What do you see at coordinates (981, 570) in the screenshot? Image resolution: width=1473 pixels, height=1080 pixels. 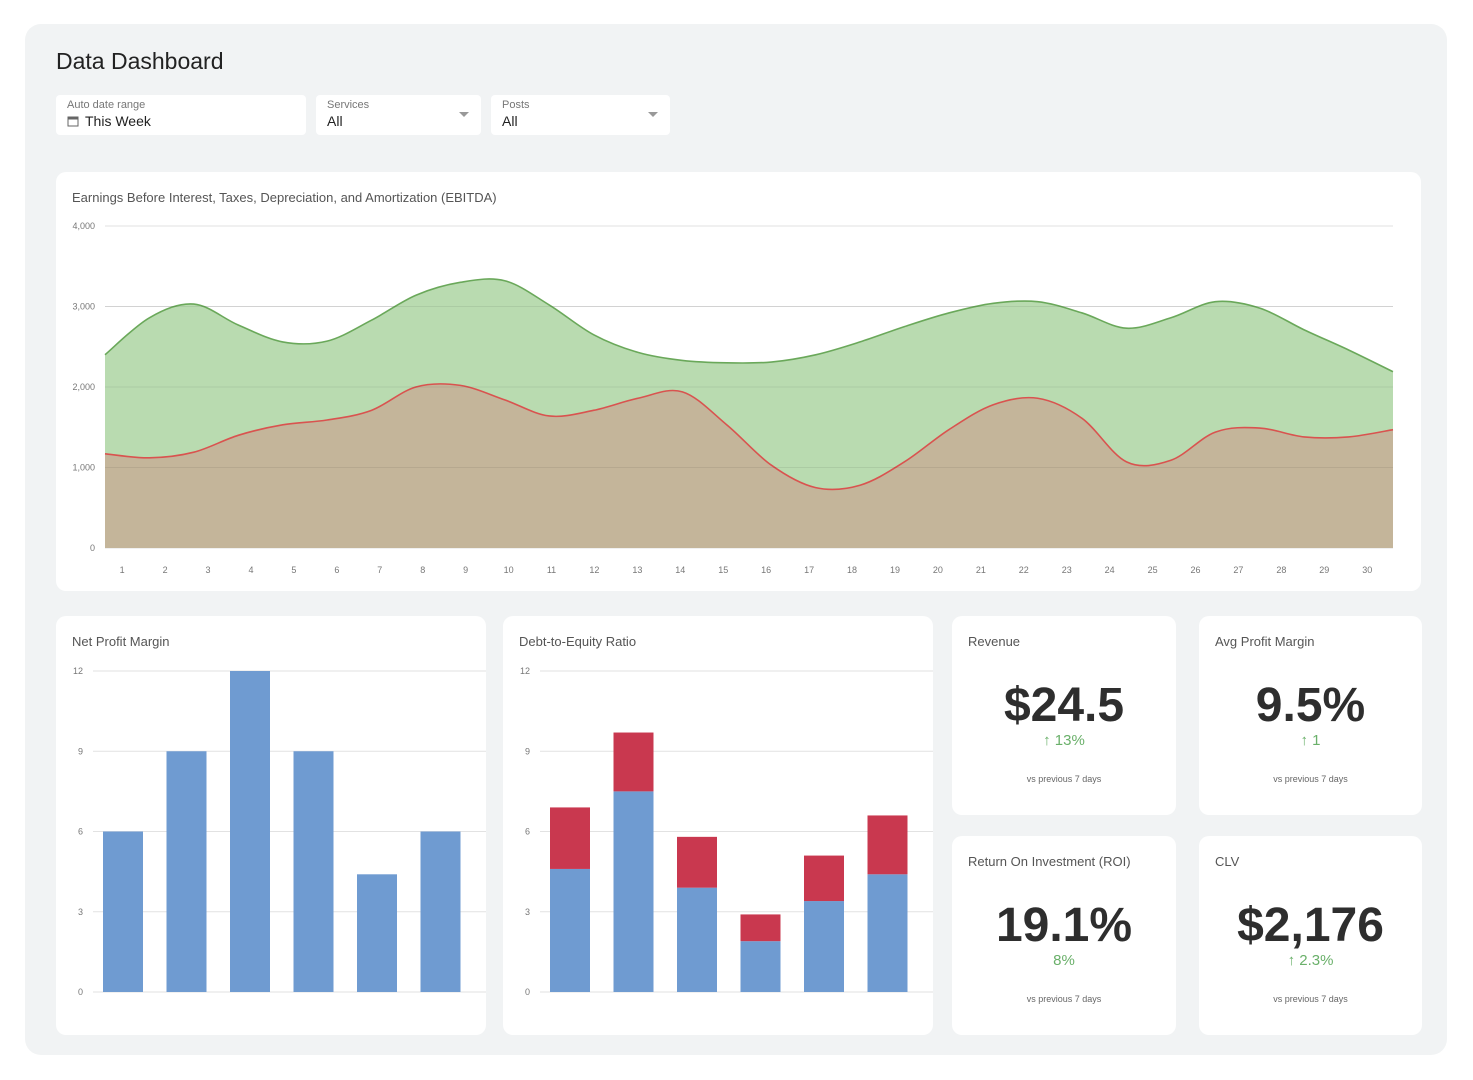 I see `x-tick-label: 21` at bounding box center [981, 570].